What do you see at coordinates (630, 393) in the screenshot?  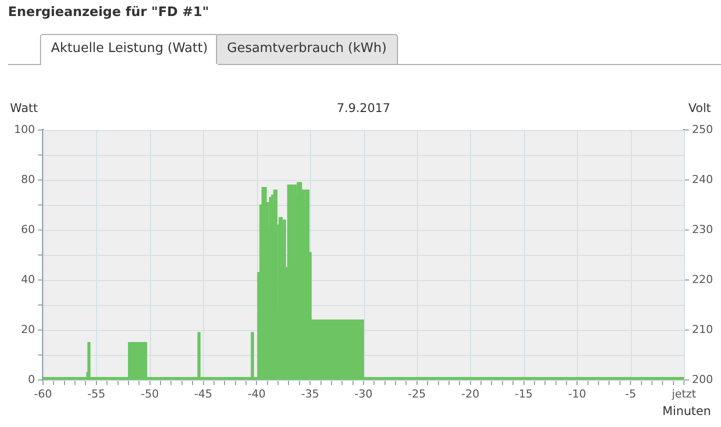 I see `x-tick-label: -5` at bounding box center [630, 393].